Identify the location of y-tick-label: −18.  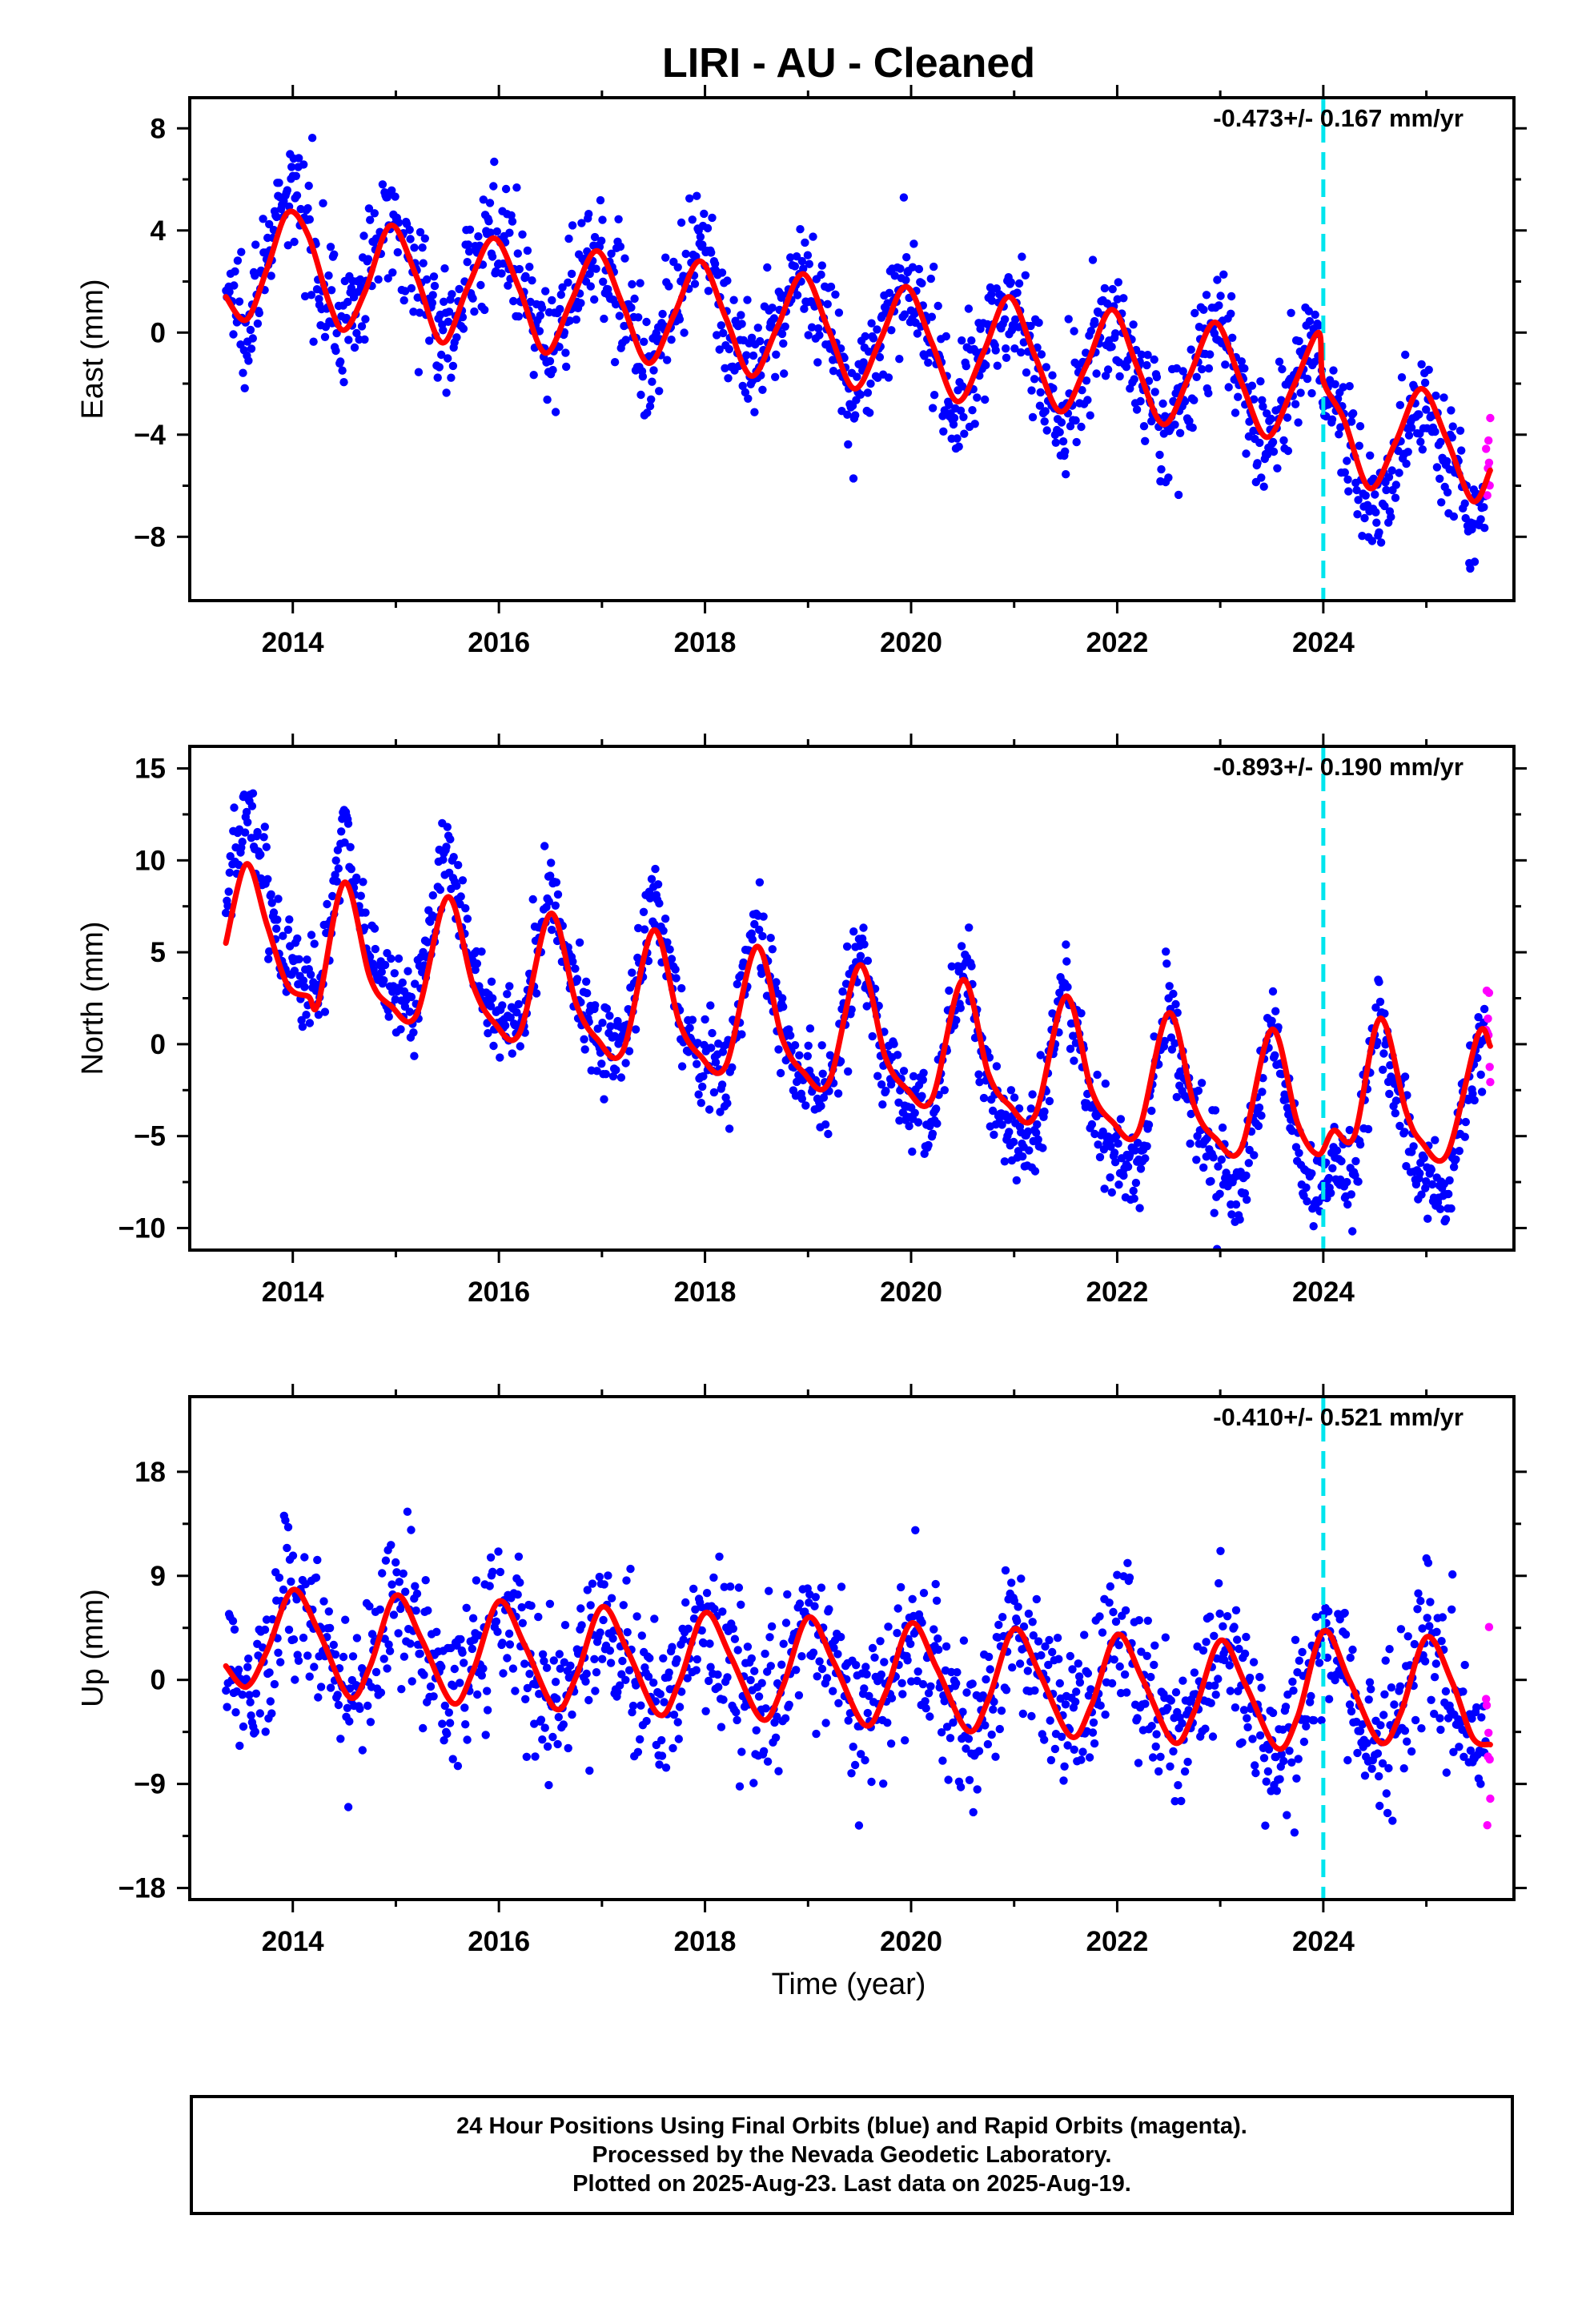
(142, 1888).